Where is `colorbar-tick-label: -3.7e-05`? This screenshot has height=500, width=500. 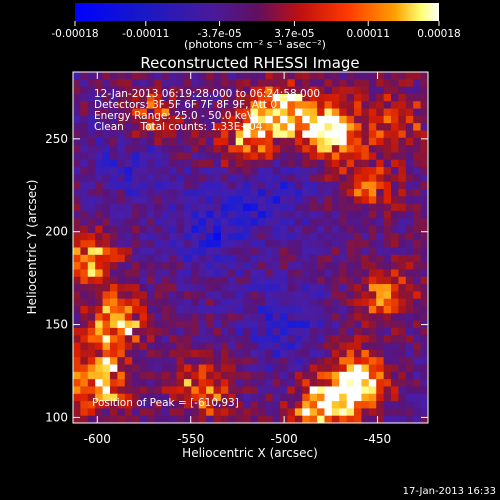
colorbar-tick-label: -3.7e-05 is located at coordinates (220, 34).